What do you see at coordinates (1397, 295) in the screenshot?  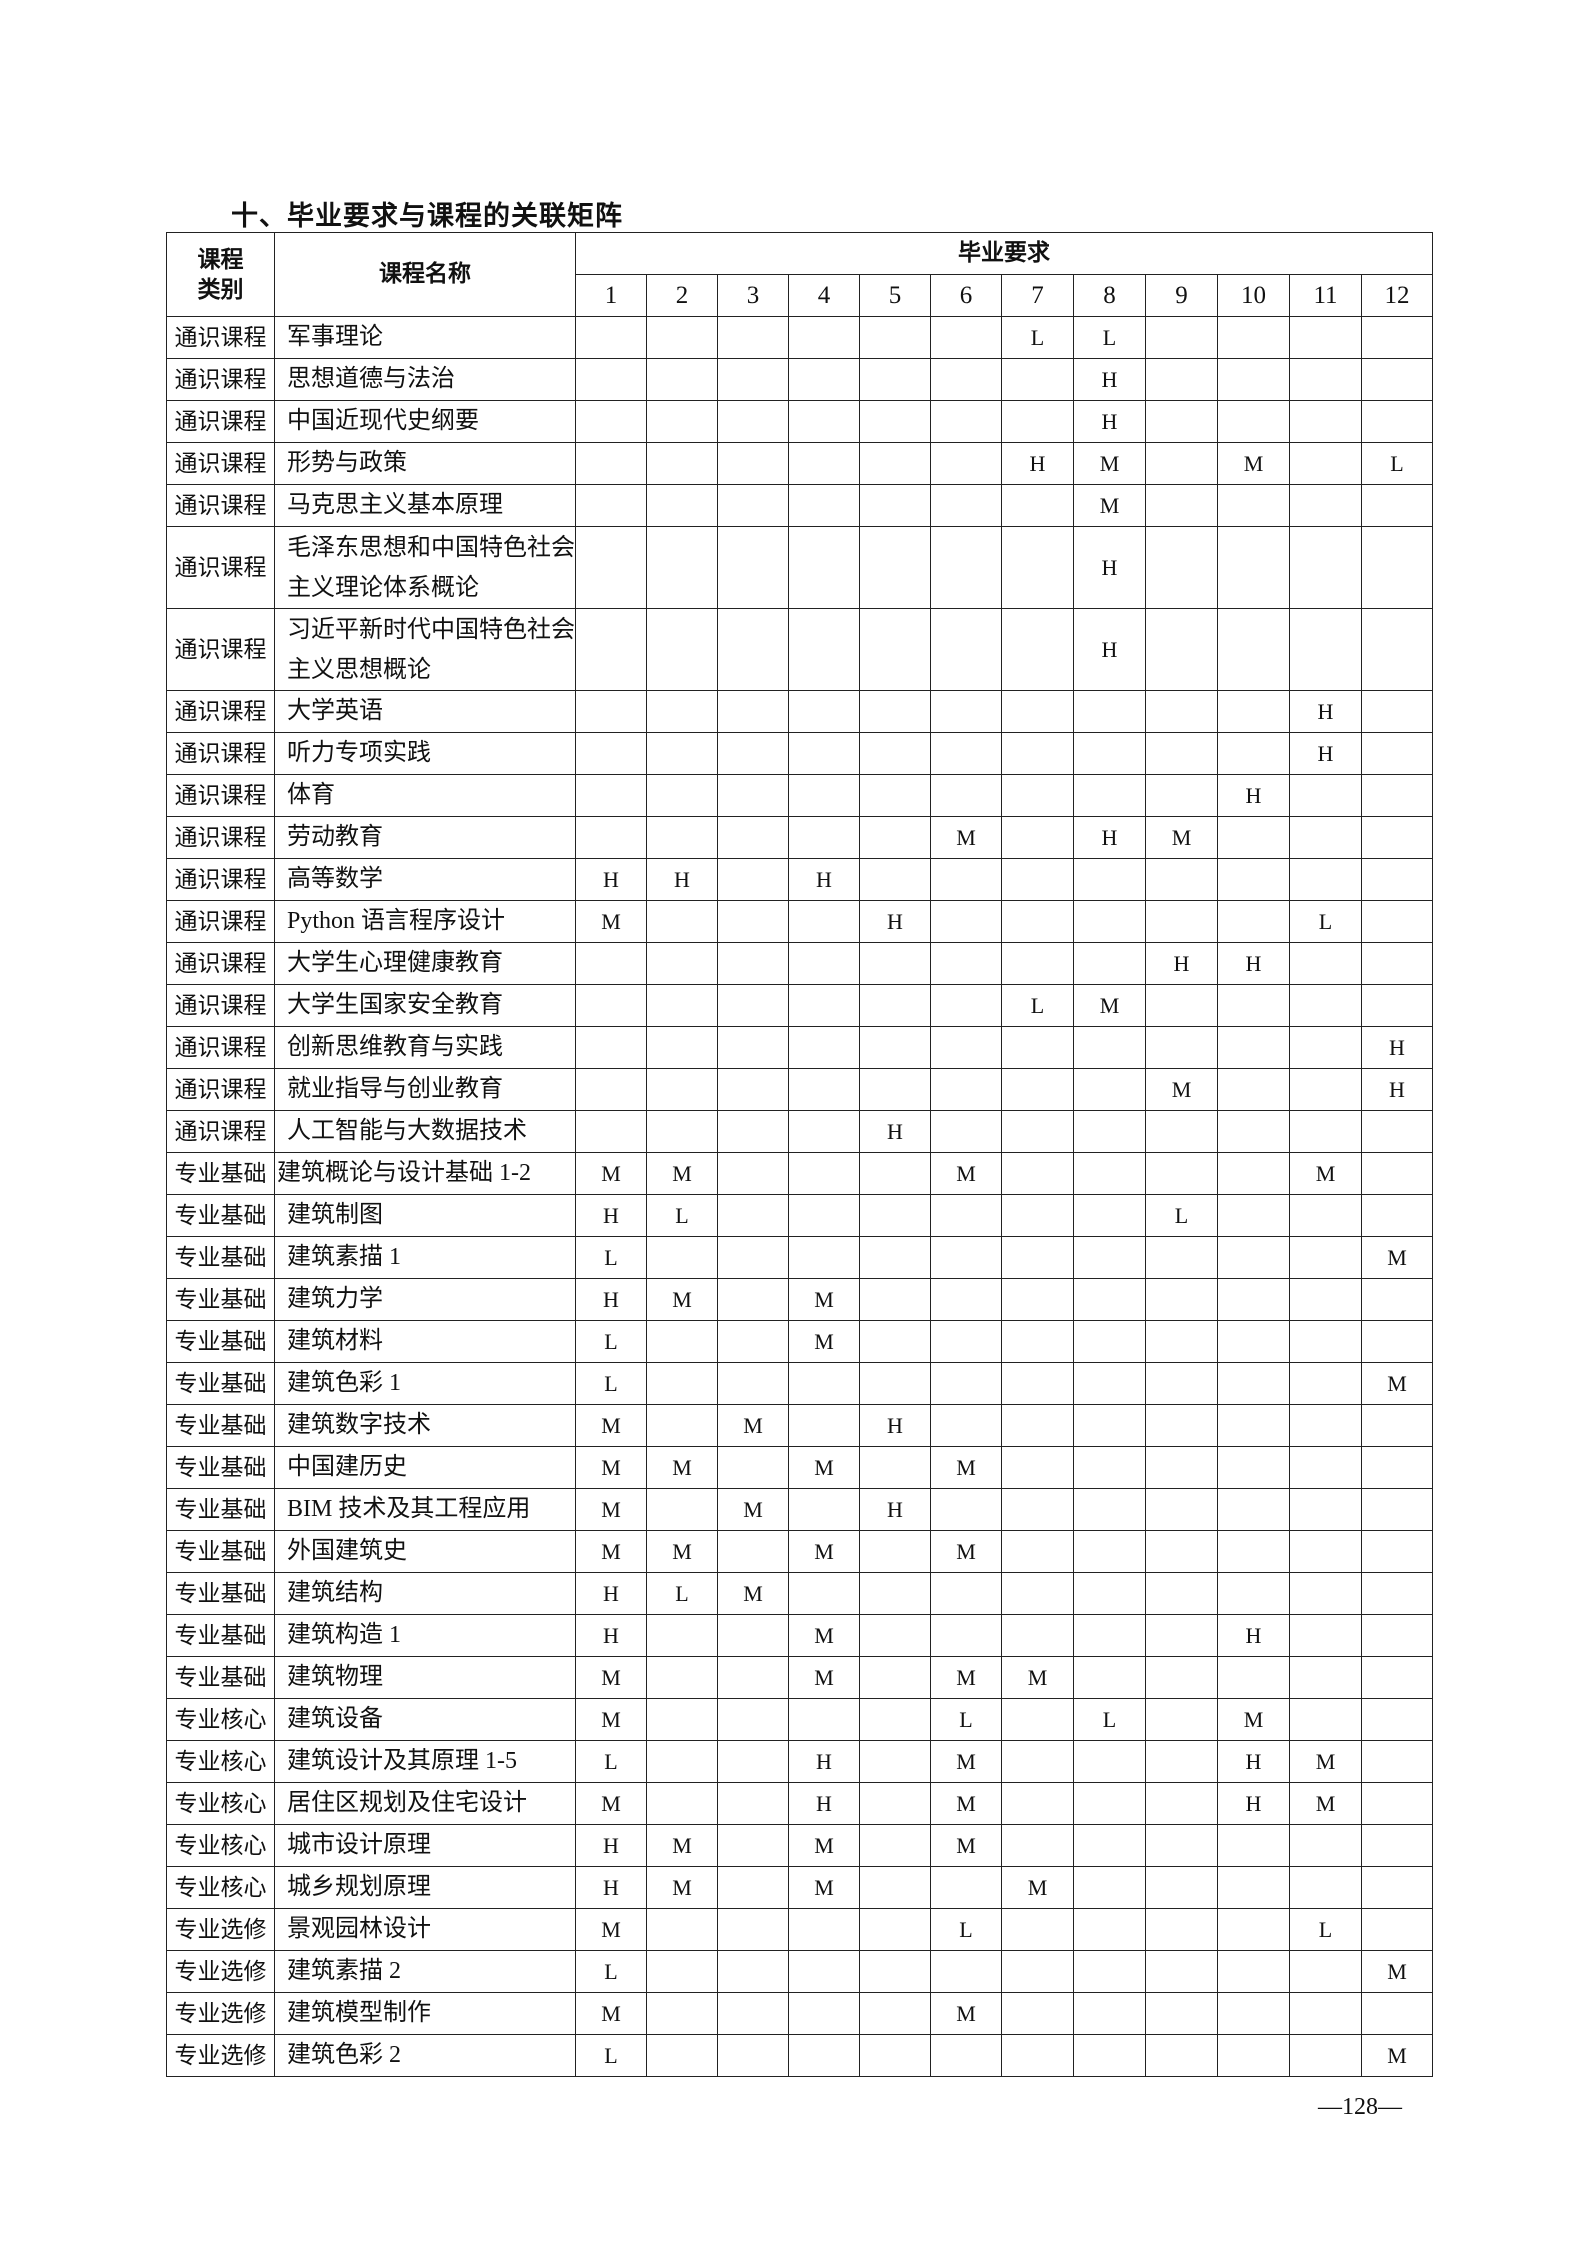 I see `requirement-number-12: 12` at bounding box center [1397, 295].